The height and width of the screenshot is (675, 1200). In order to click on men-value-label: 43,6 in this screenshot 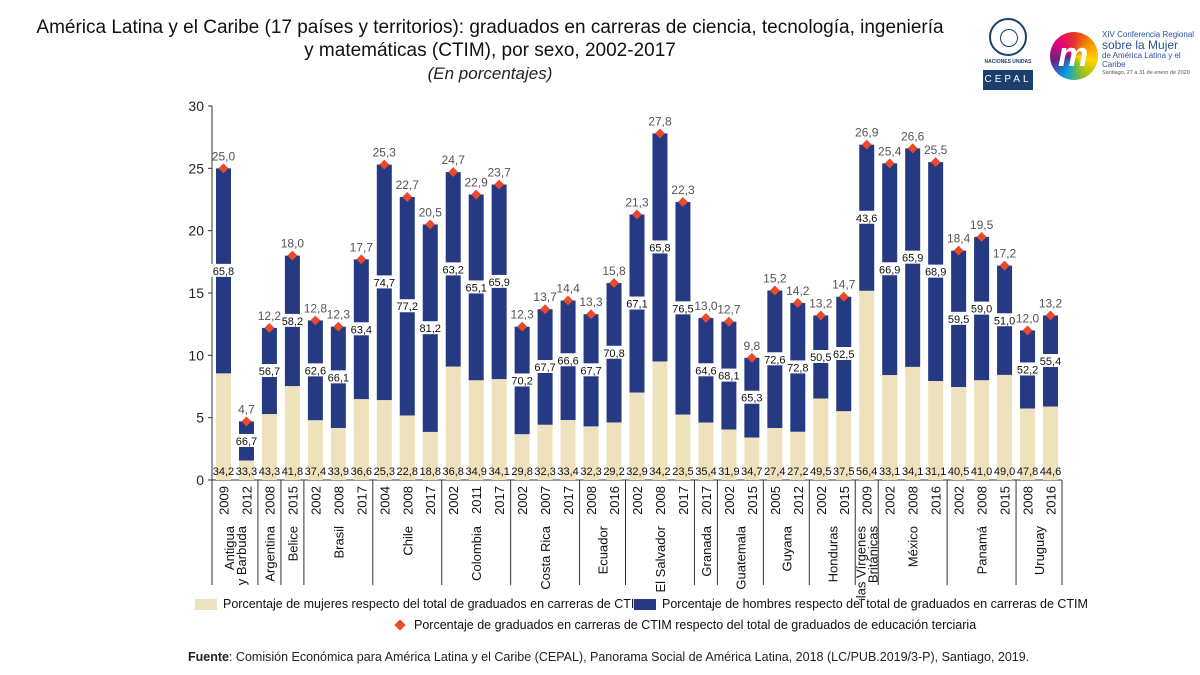, I will do `click(866, 219)`.